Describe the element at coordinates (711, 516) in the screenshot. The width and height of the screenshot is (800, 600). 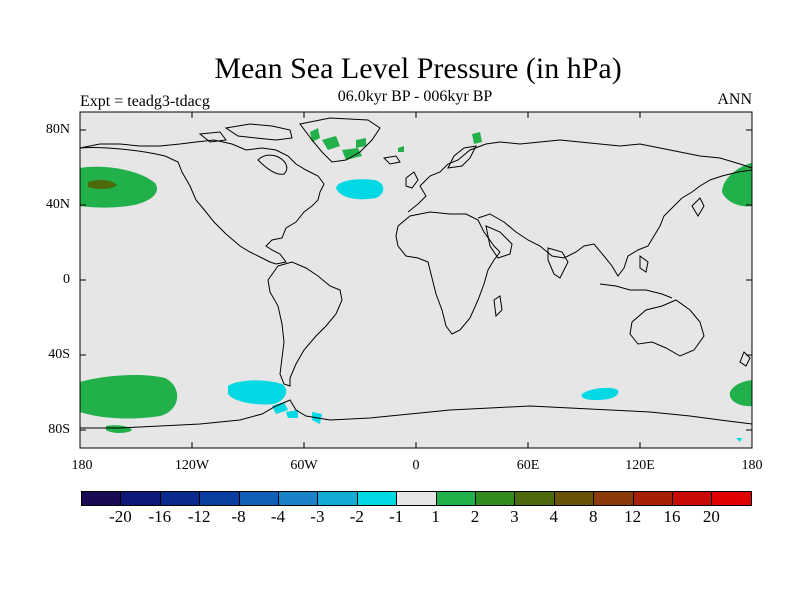
I see `colorbar-label: 20` at that location.